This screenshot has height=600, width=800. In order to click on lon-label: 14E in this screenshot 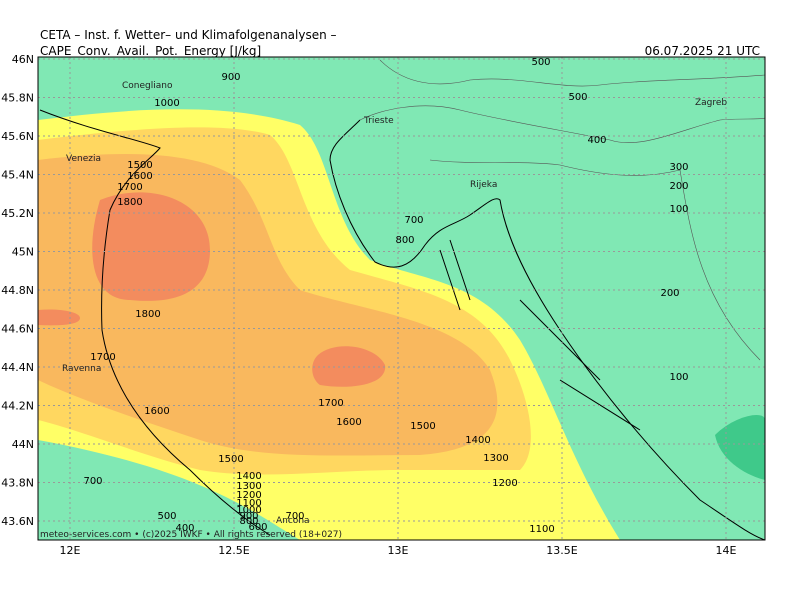, I will do `click(726, 550)`.